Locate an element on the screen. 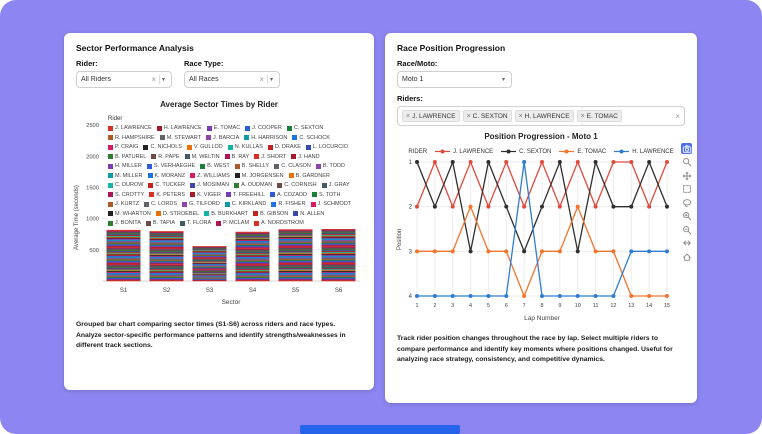 This screenshot has width=762, height=434. legend-item-j-short: J. SHORT is located at coordinates (270, 157).